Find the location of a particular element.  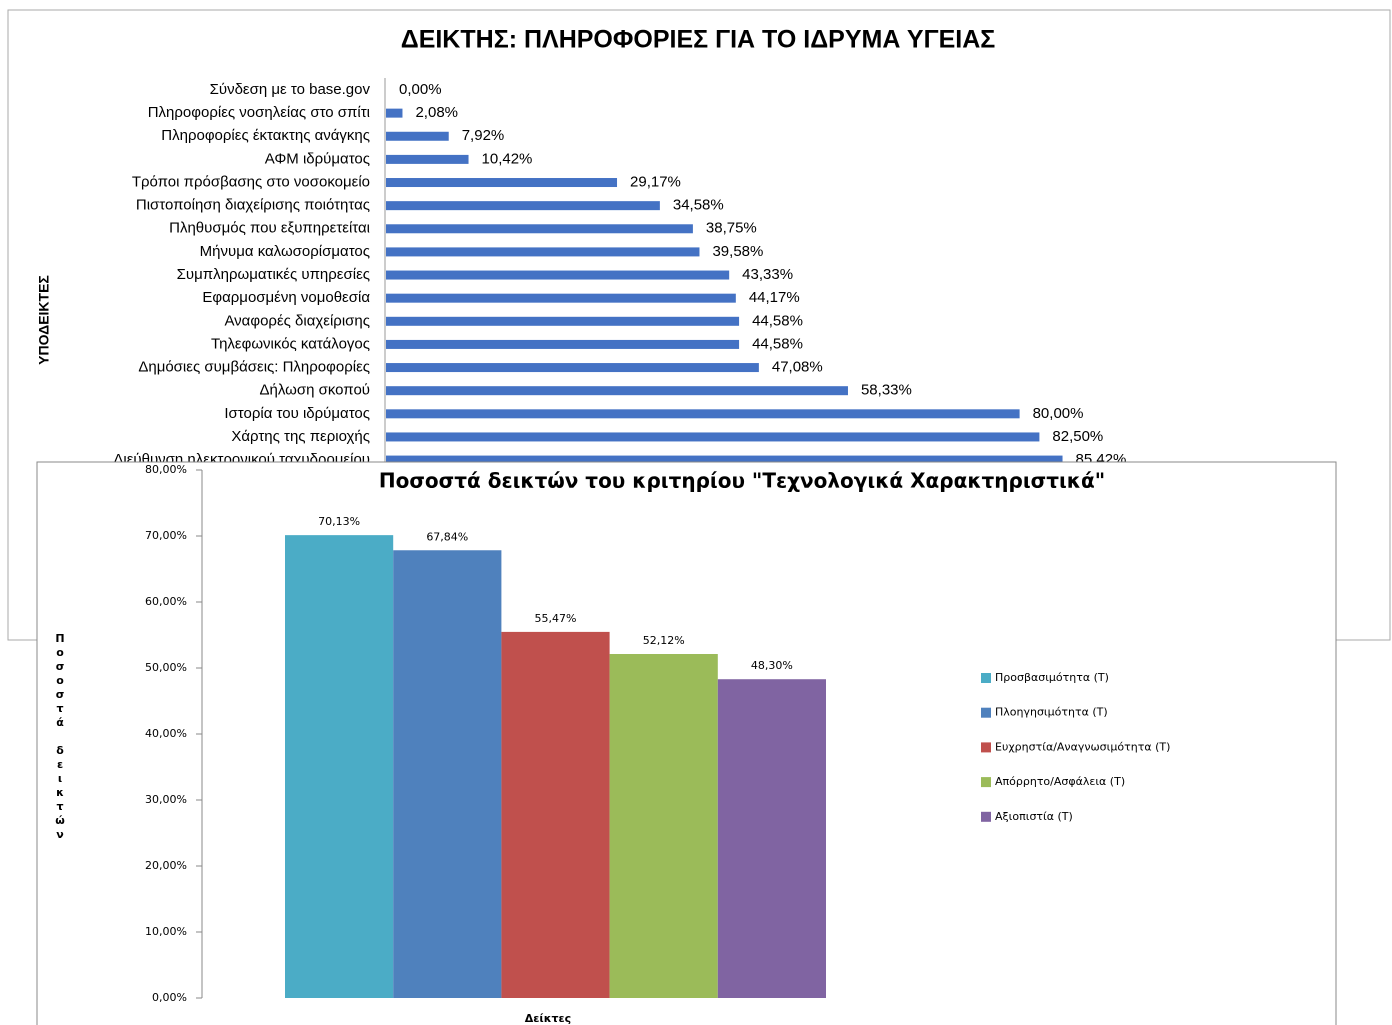

y-tick-label: 80,00% is located at coordinates (166, 469).